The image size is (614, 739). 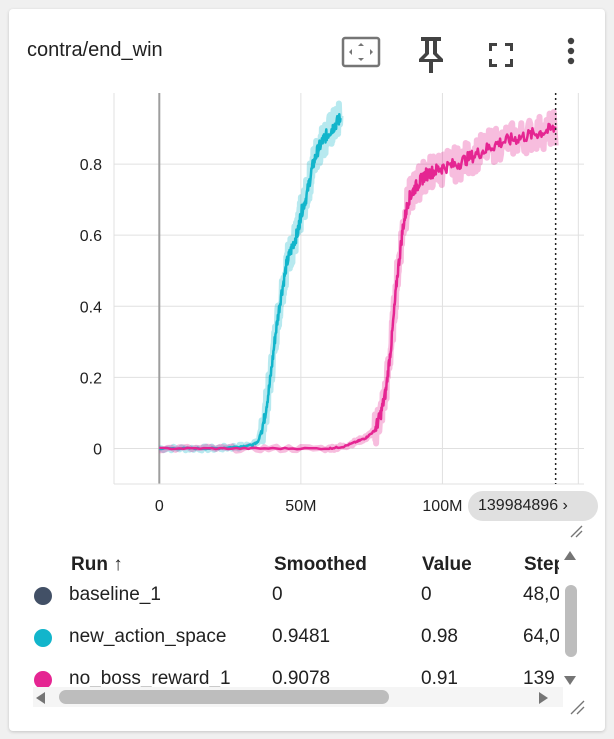 What do you see at coordinates (361, 55) in the screenshot?
I see `fit-domain-icon` at bounding box center [361, 55].